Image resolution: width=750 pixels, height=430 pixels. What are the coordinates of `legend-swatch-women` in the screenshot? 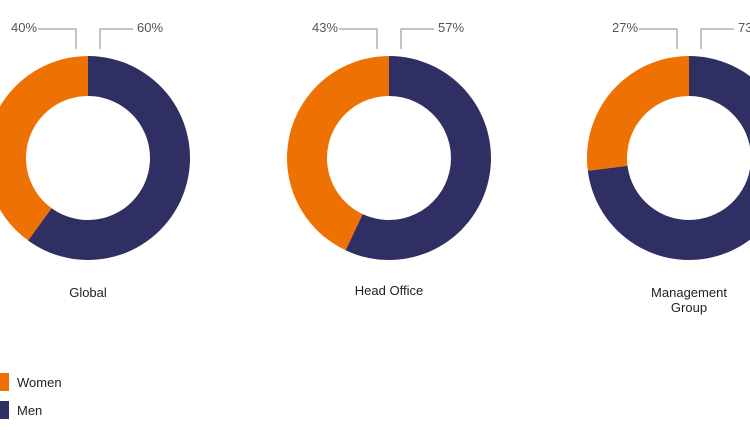 It's located at (4, 382).